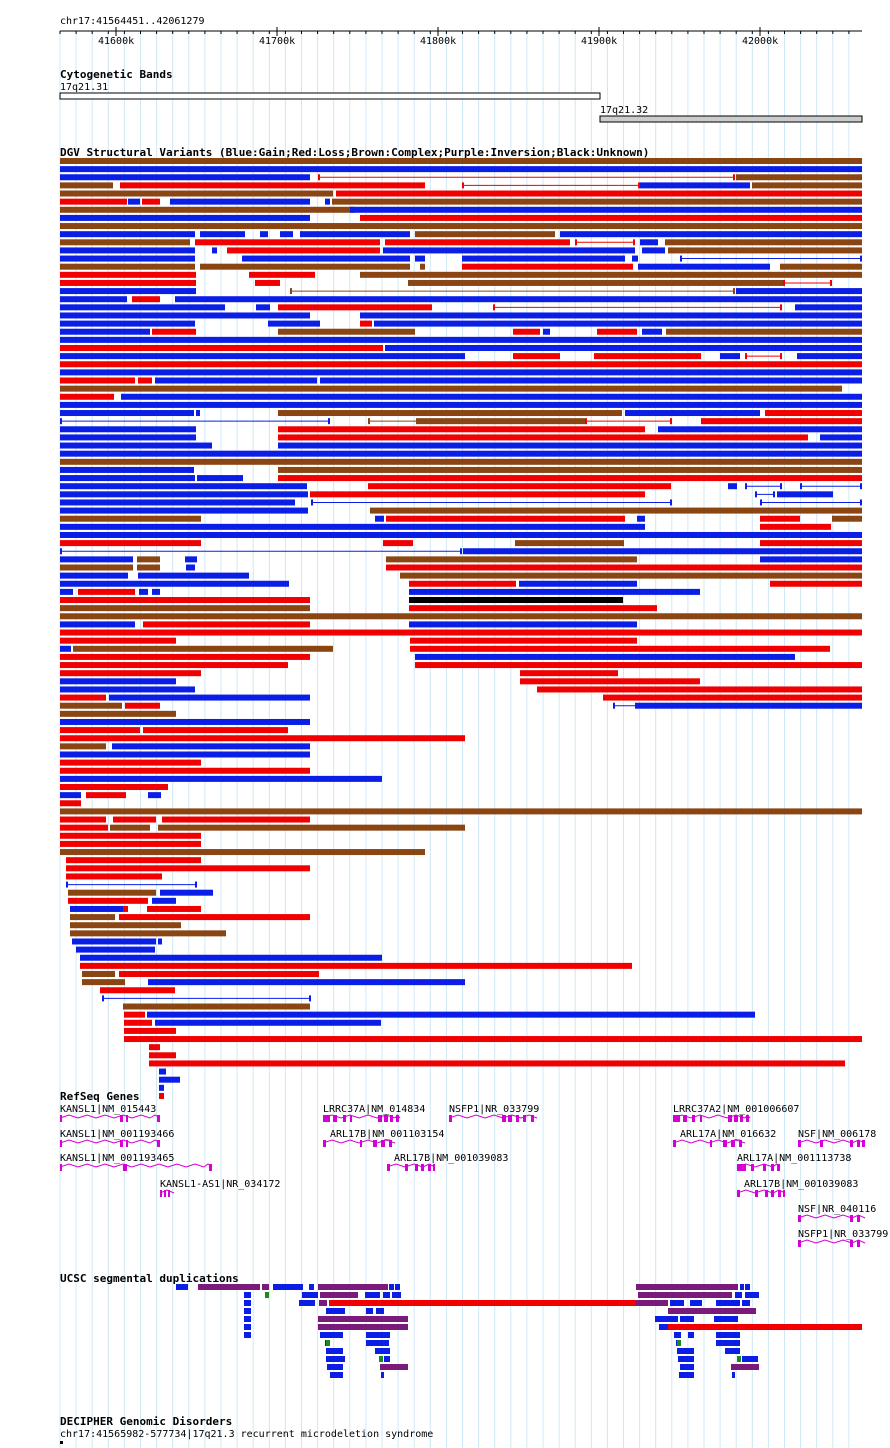 This screenshot has height=1448, width=890. I want to click on gene-label: KANSL1|NM_001193466, so click(117, 1134).